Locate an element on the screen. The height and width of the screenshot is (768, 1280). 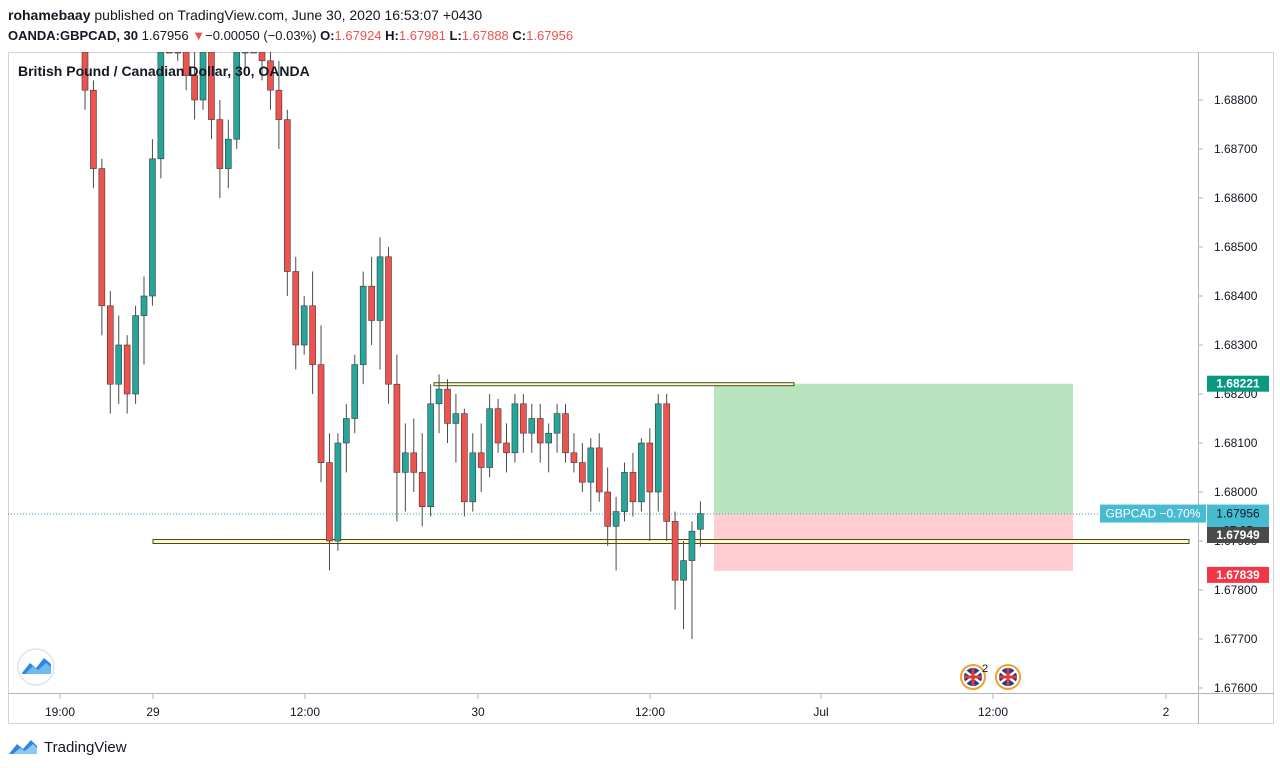
time-axis-label: 12:00 is located at coordinates (305, 712).